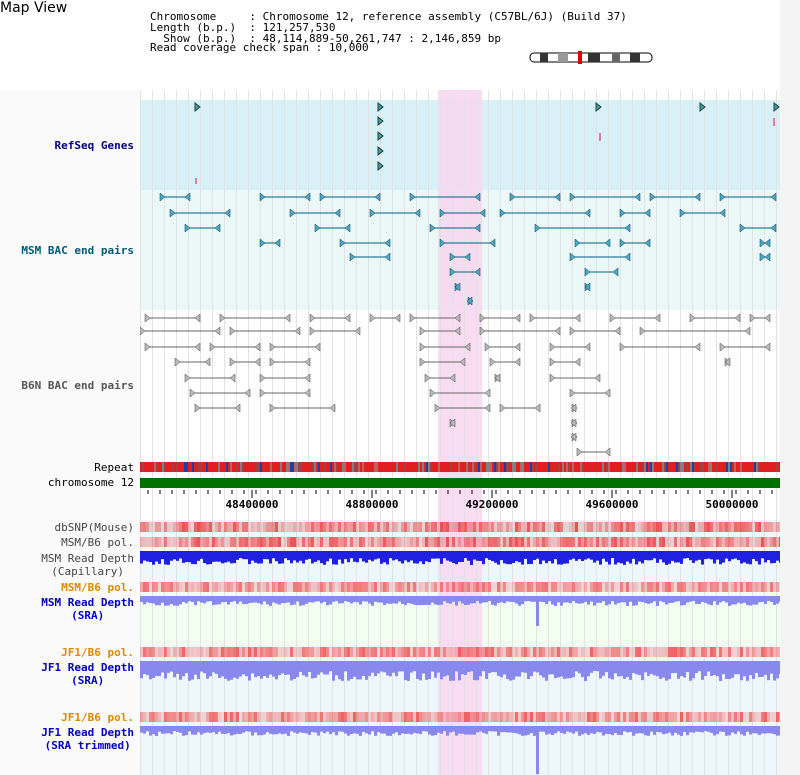 The image size is (800, 775). Describe the element at coordinates (97, 717) in the screenshot. I see `track-label-jf1-pol-2: JF1/B6 pol.` at that location.